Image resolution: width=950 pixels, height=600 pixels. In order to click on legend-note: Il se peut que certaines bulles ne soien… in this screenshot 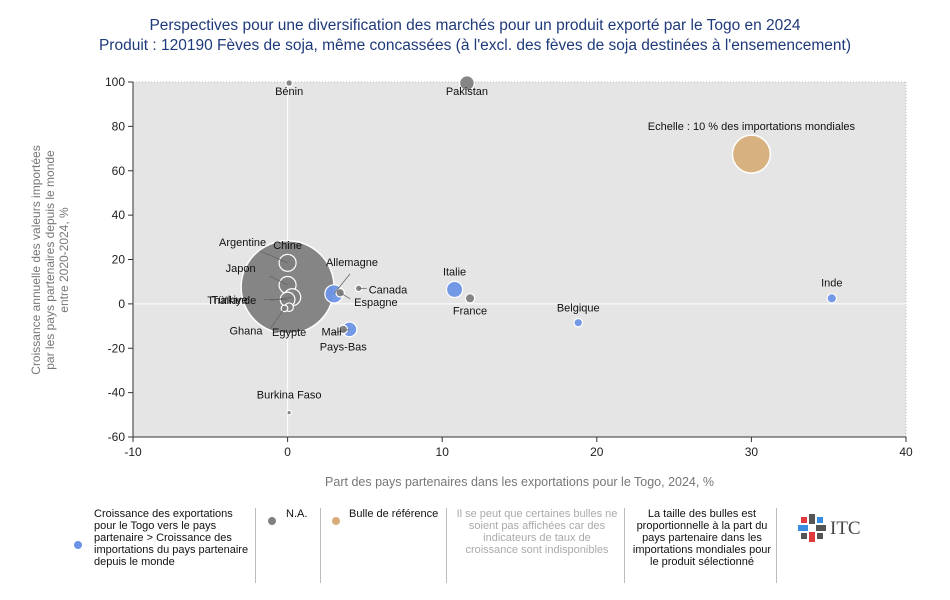, I will do `click(537, 532)`.